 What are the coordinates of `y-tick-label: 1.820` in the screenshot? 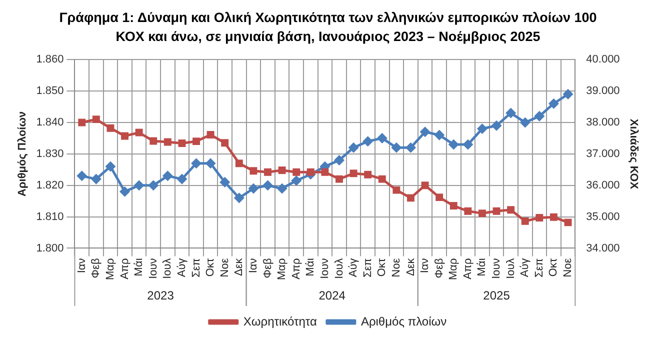 It's located at (50, 185).